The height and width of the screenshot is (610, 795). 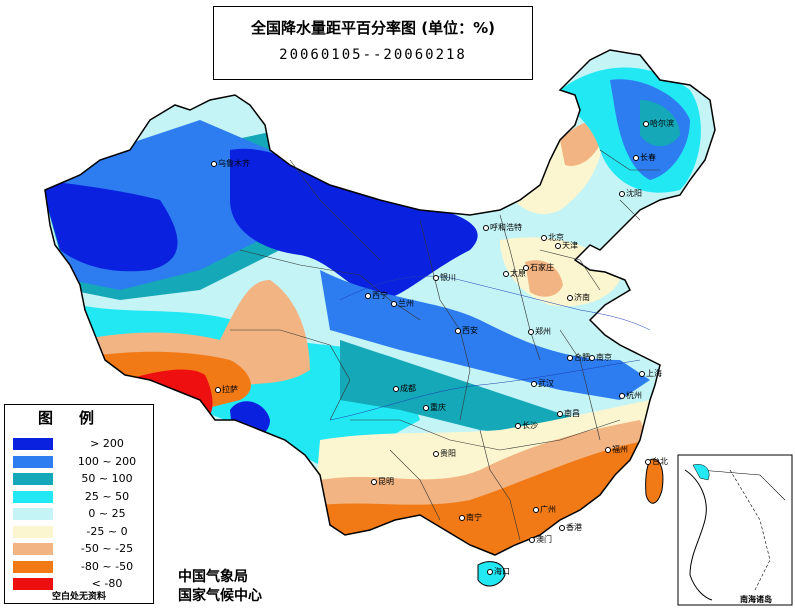 What do you see at coordinates (648, 157) in the screenshot?
I see `city-label: 长春` at bounding box center [648, 157].